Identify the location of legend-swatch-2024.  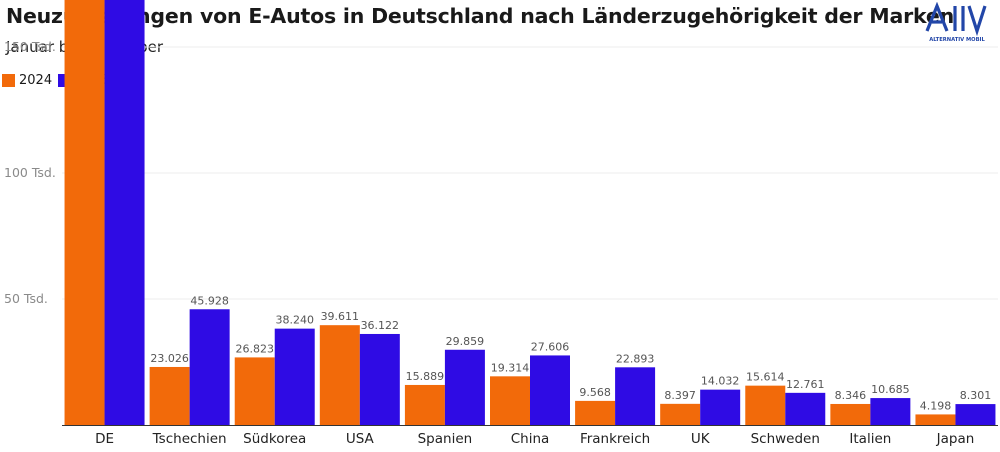
(8, 80).